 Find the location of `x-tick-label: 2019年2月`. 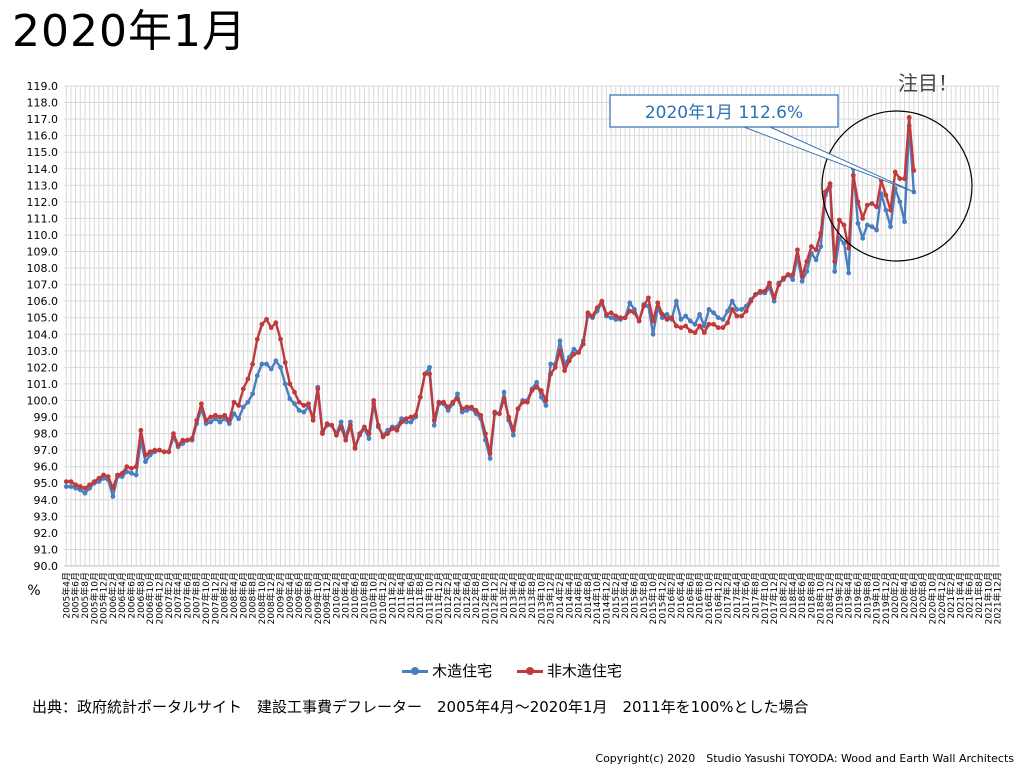

x-tick-label: 2019年2月 is located at coordinates (839, 595).